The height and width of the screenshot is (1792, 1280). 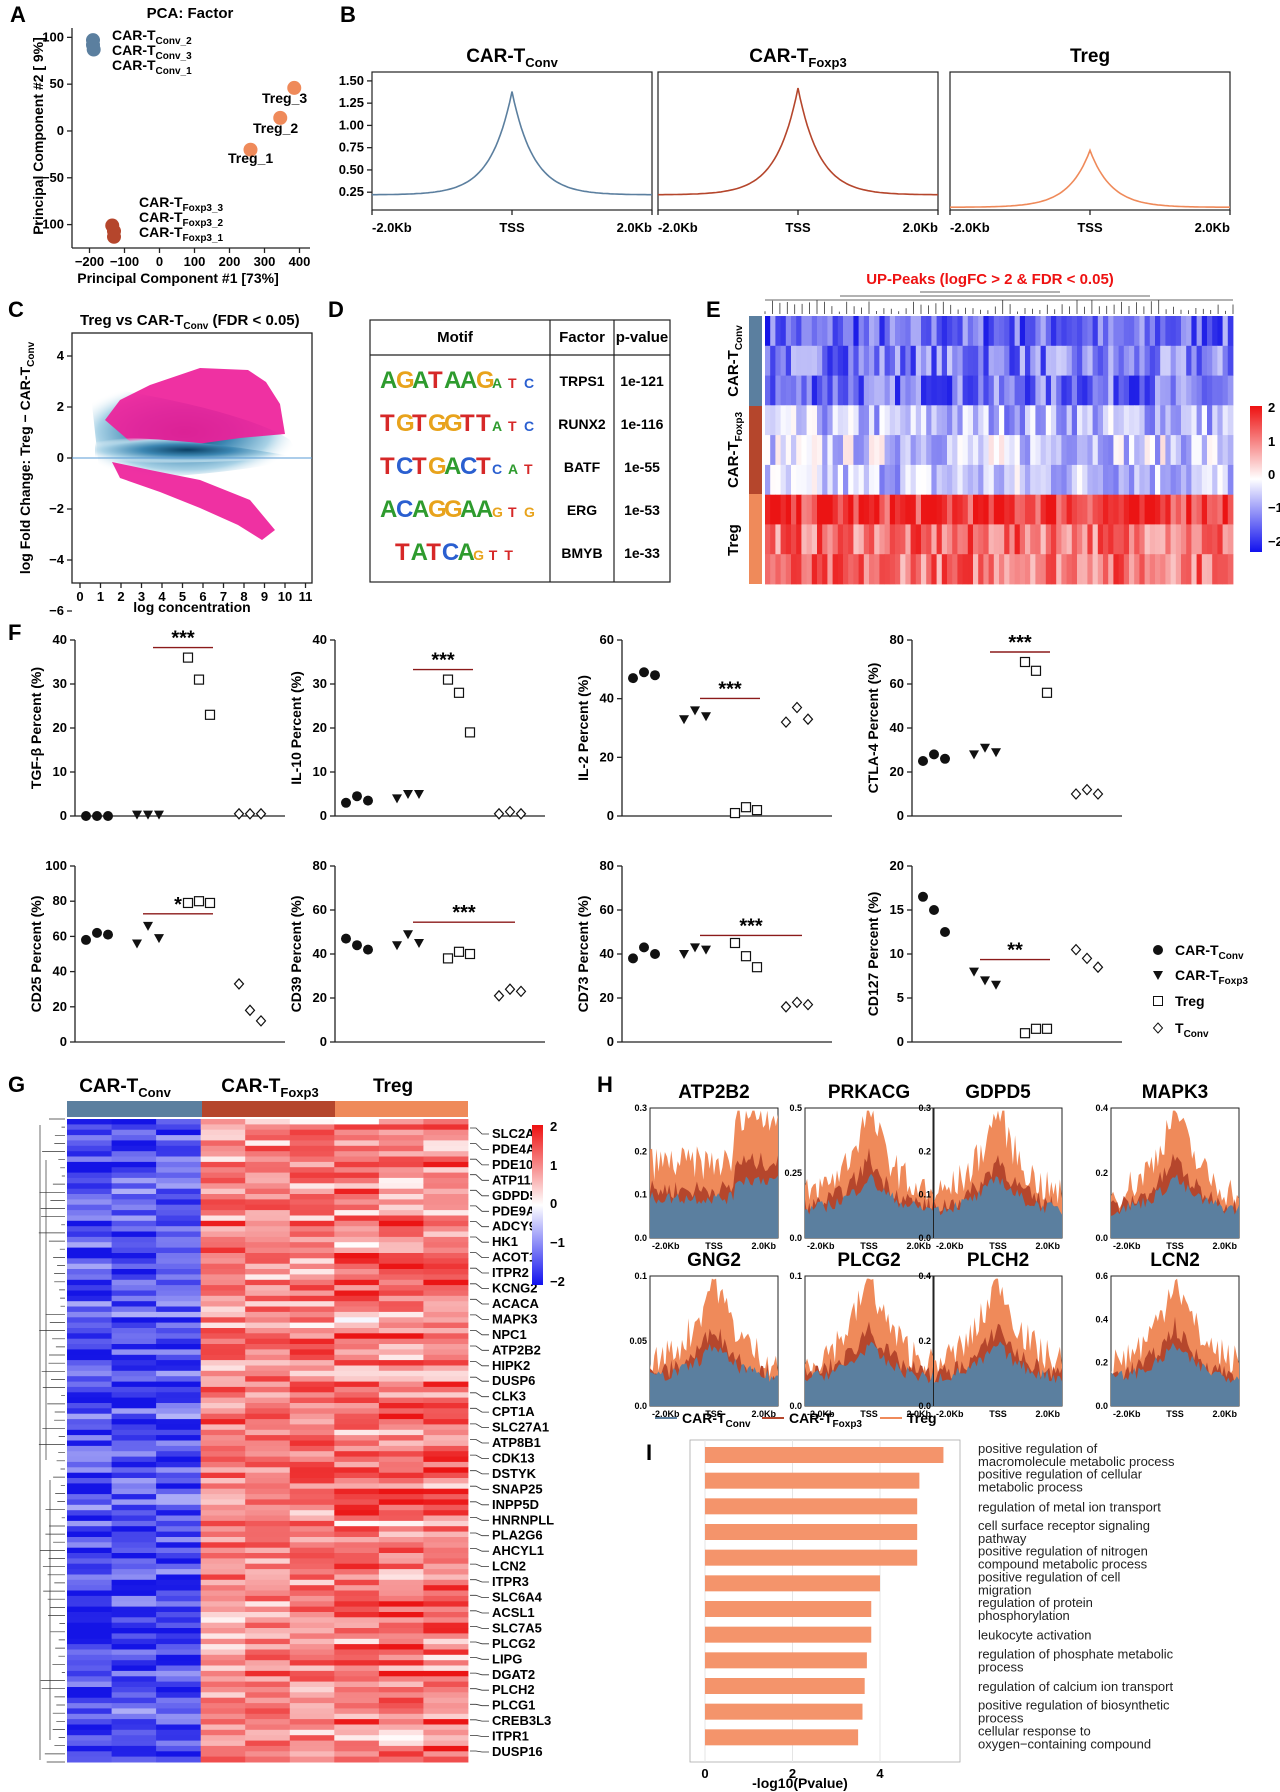 I want to click on motif-letter: C, so click(x=529, y=426).